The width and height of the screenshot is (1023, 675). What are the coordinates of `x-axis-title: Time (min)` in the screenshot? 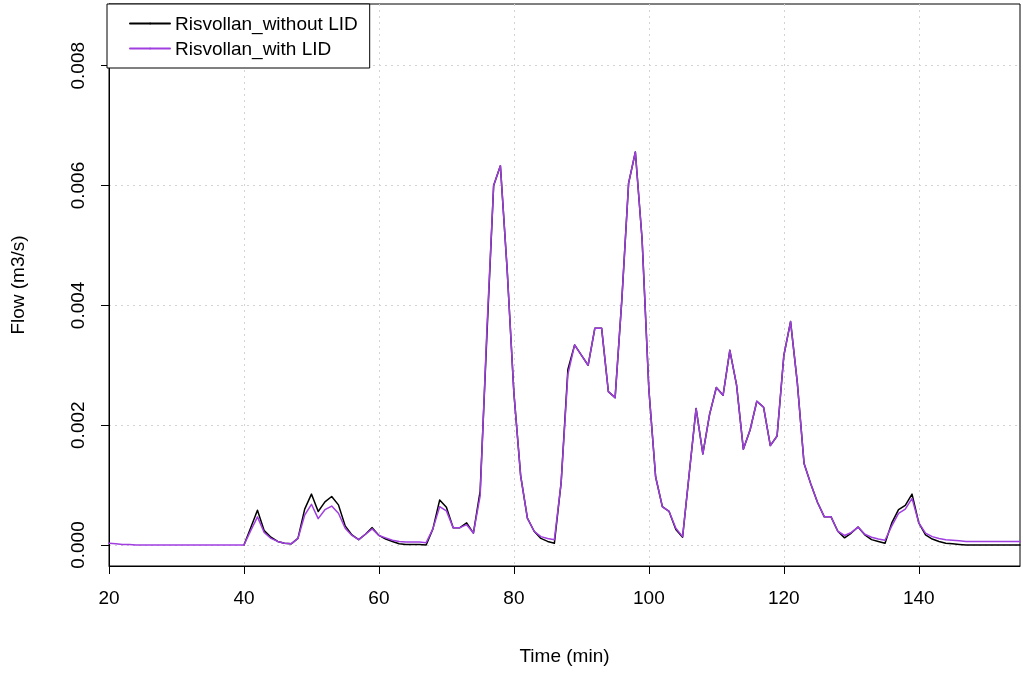 It's located at (564, 655).